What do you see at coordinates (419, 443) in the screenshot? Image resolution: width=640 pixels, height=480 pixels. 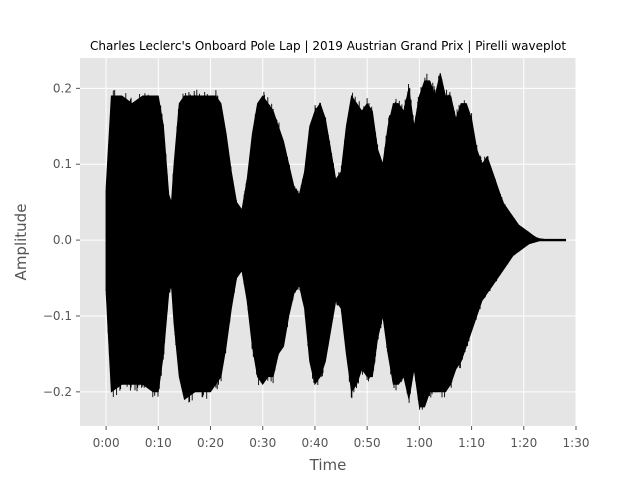 I see `x-tick-label: 1:00` at bounding box center [419, 443].